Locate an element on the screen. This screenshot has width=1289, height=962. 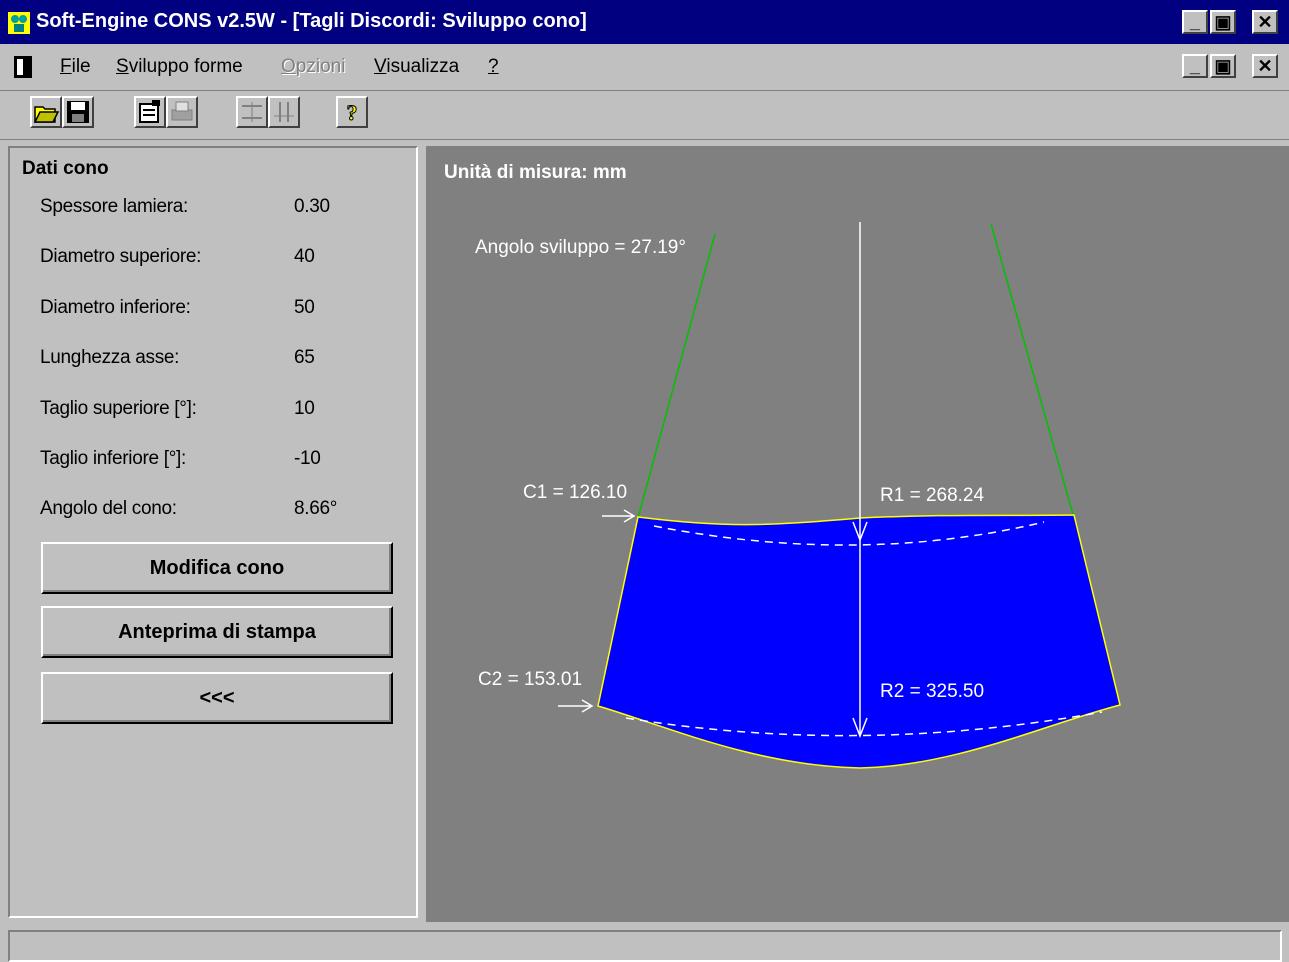
print-preview-button: Anteprima di stampa is located at coordinates (217, 632).